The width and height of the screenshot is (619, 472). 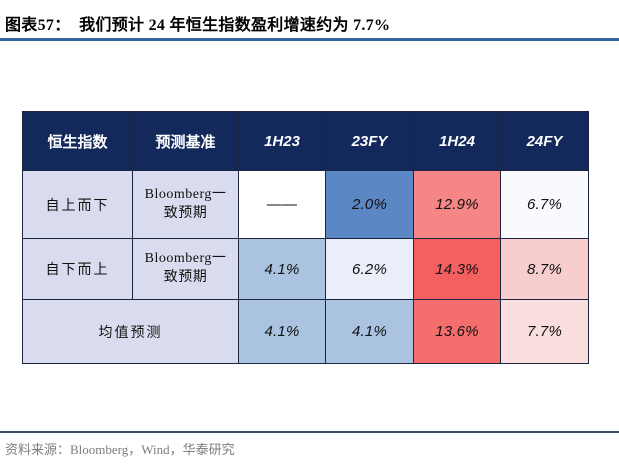 I want to click on header-row: 恒生指数 预测基准 1H23 23FY 1H24 24FY, so click(x=305, y=141).